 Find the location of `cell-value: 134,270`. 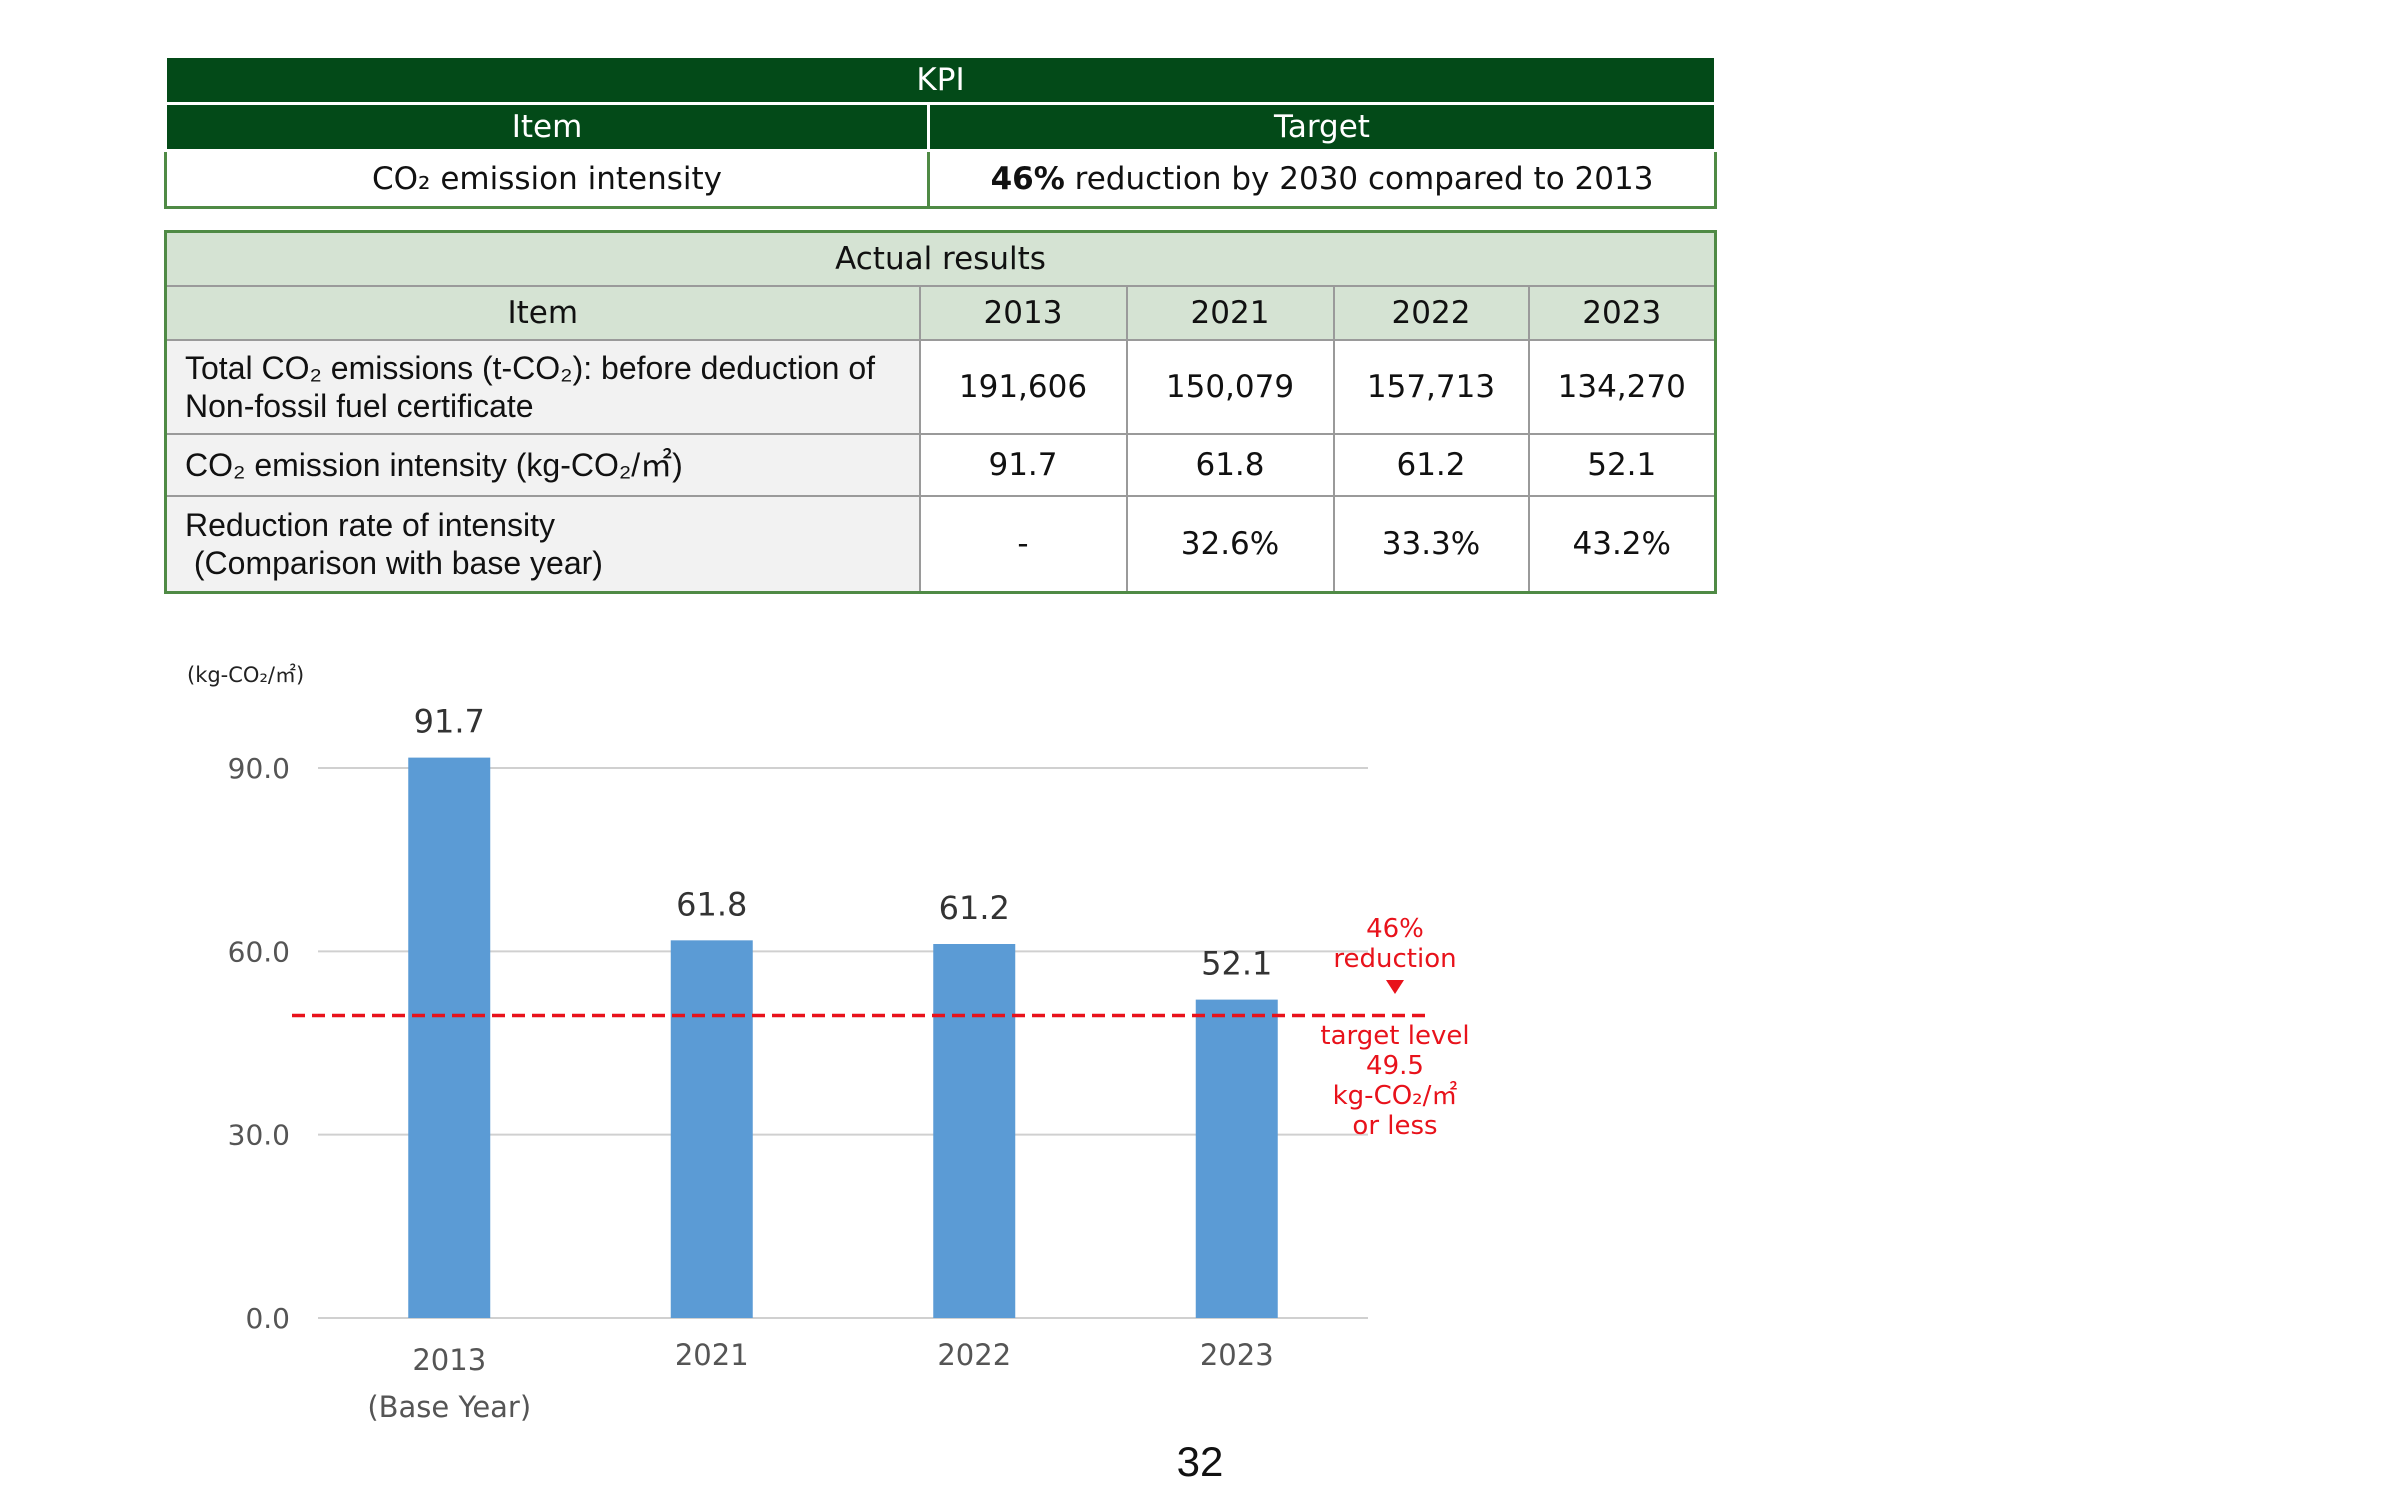

cell-value: 134,270 is located at coordinates (1622, 387).